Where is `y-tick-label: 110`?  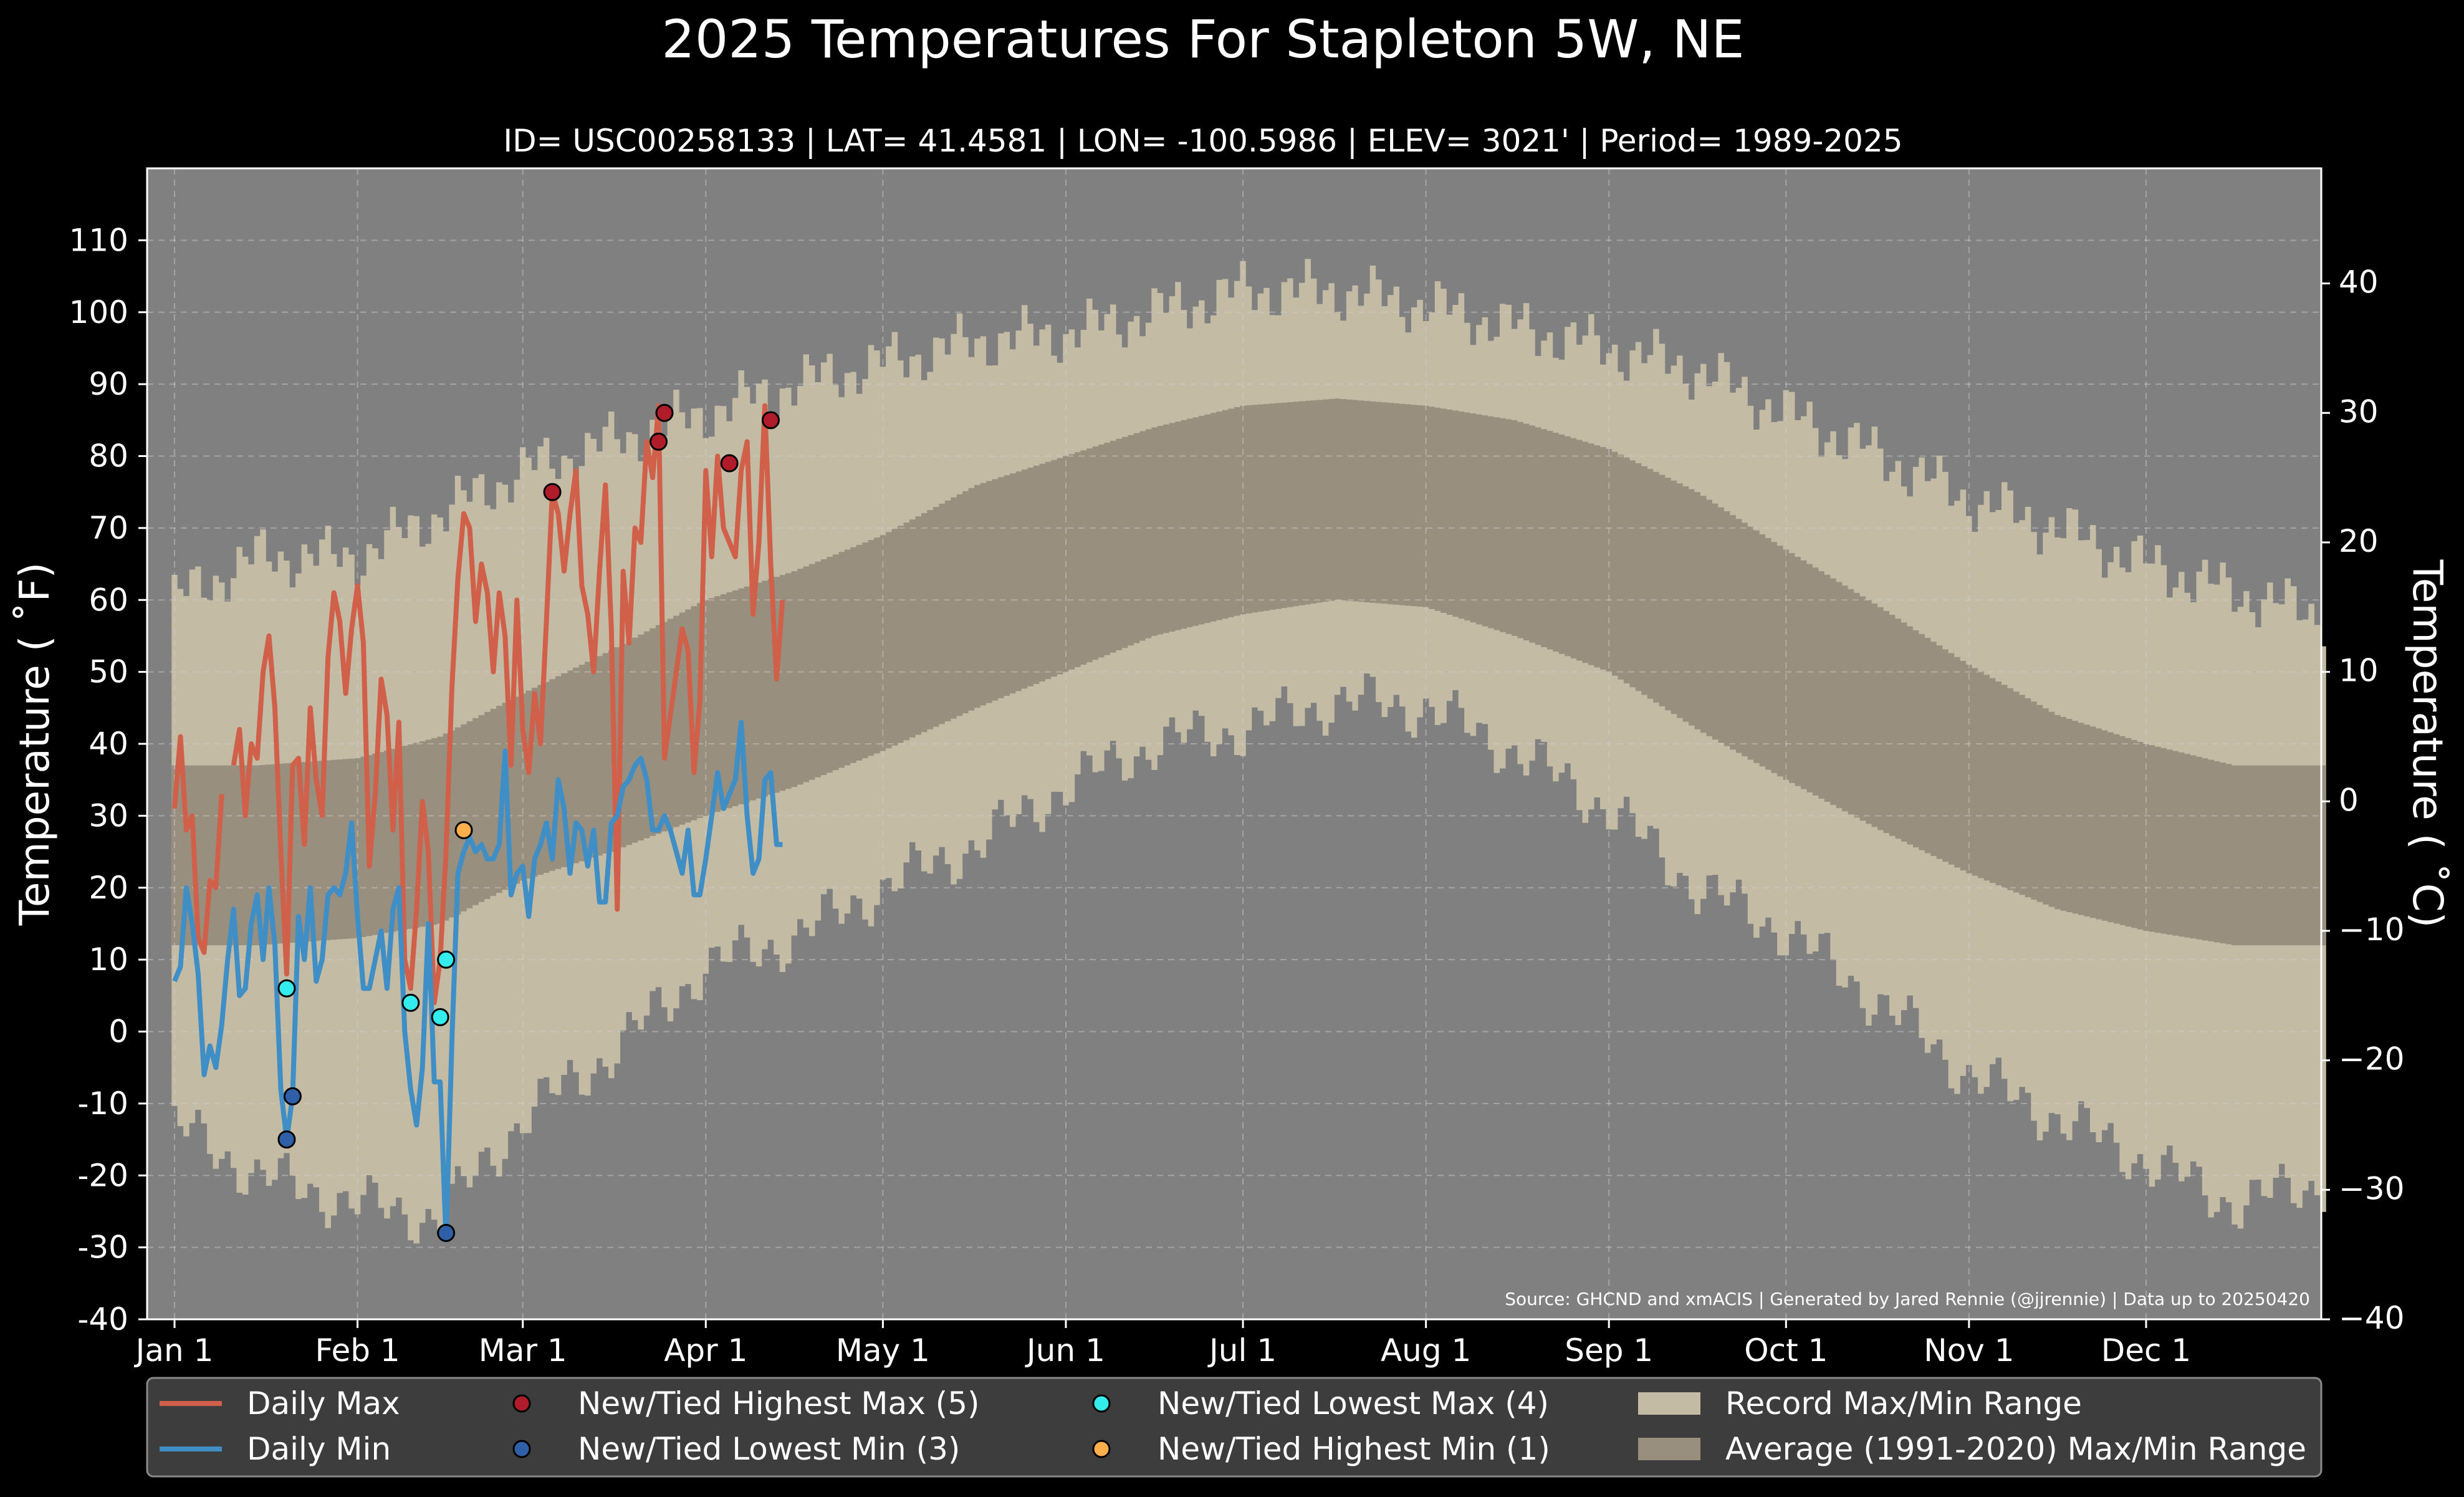 y-tick-label: 110 is located at coordinates (98, 240).